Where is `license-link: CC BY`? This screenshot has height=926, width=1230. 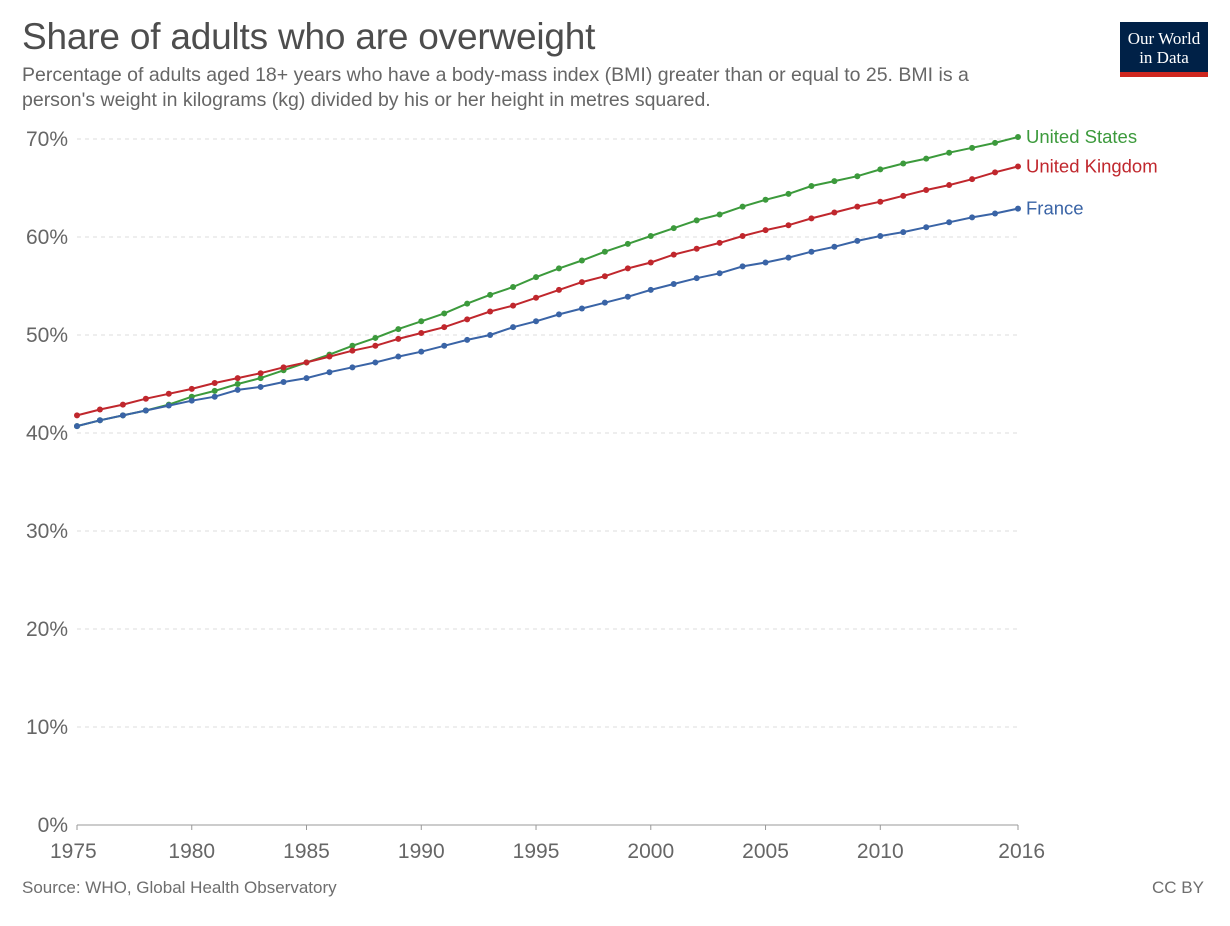 license-link: CC BY is located at coordinates (1178, 887).